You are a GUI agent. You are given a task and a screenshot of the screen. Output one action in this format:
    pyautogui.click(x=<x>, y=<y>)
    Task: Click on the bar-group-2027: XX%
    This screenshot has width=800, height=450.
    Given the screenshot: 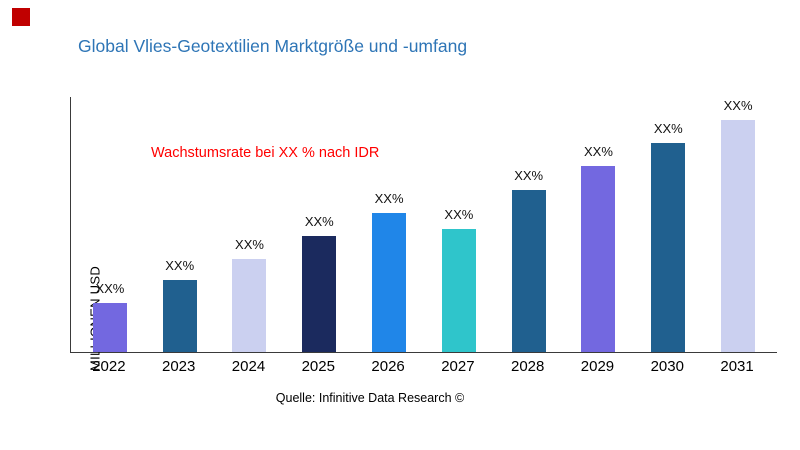 What is the action you would take?
    pyautogui.click(x=459, y=279)
    